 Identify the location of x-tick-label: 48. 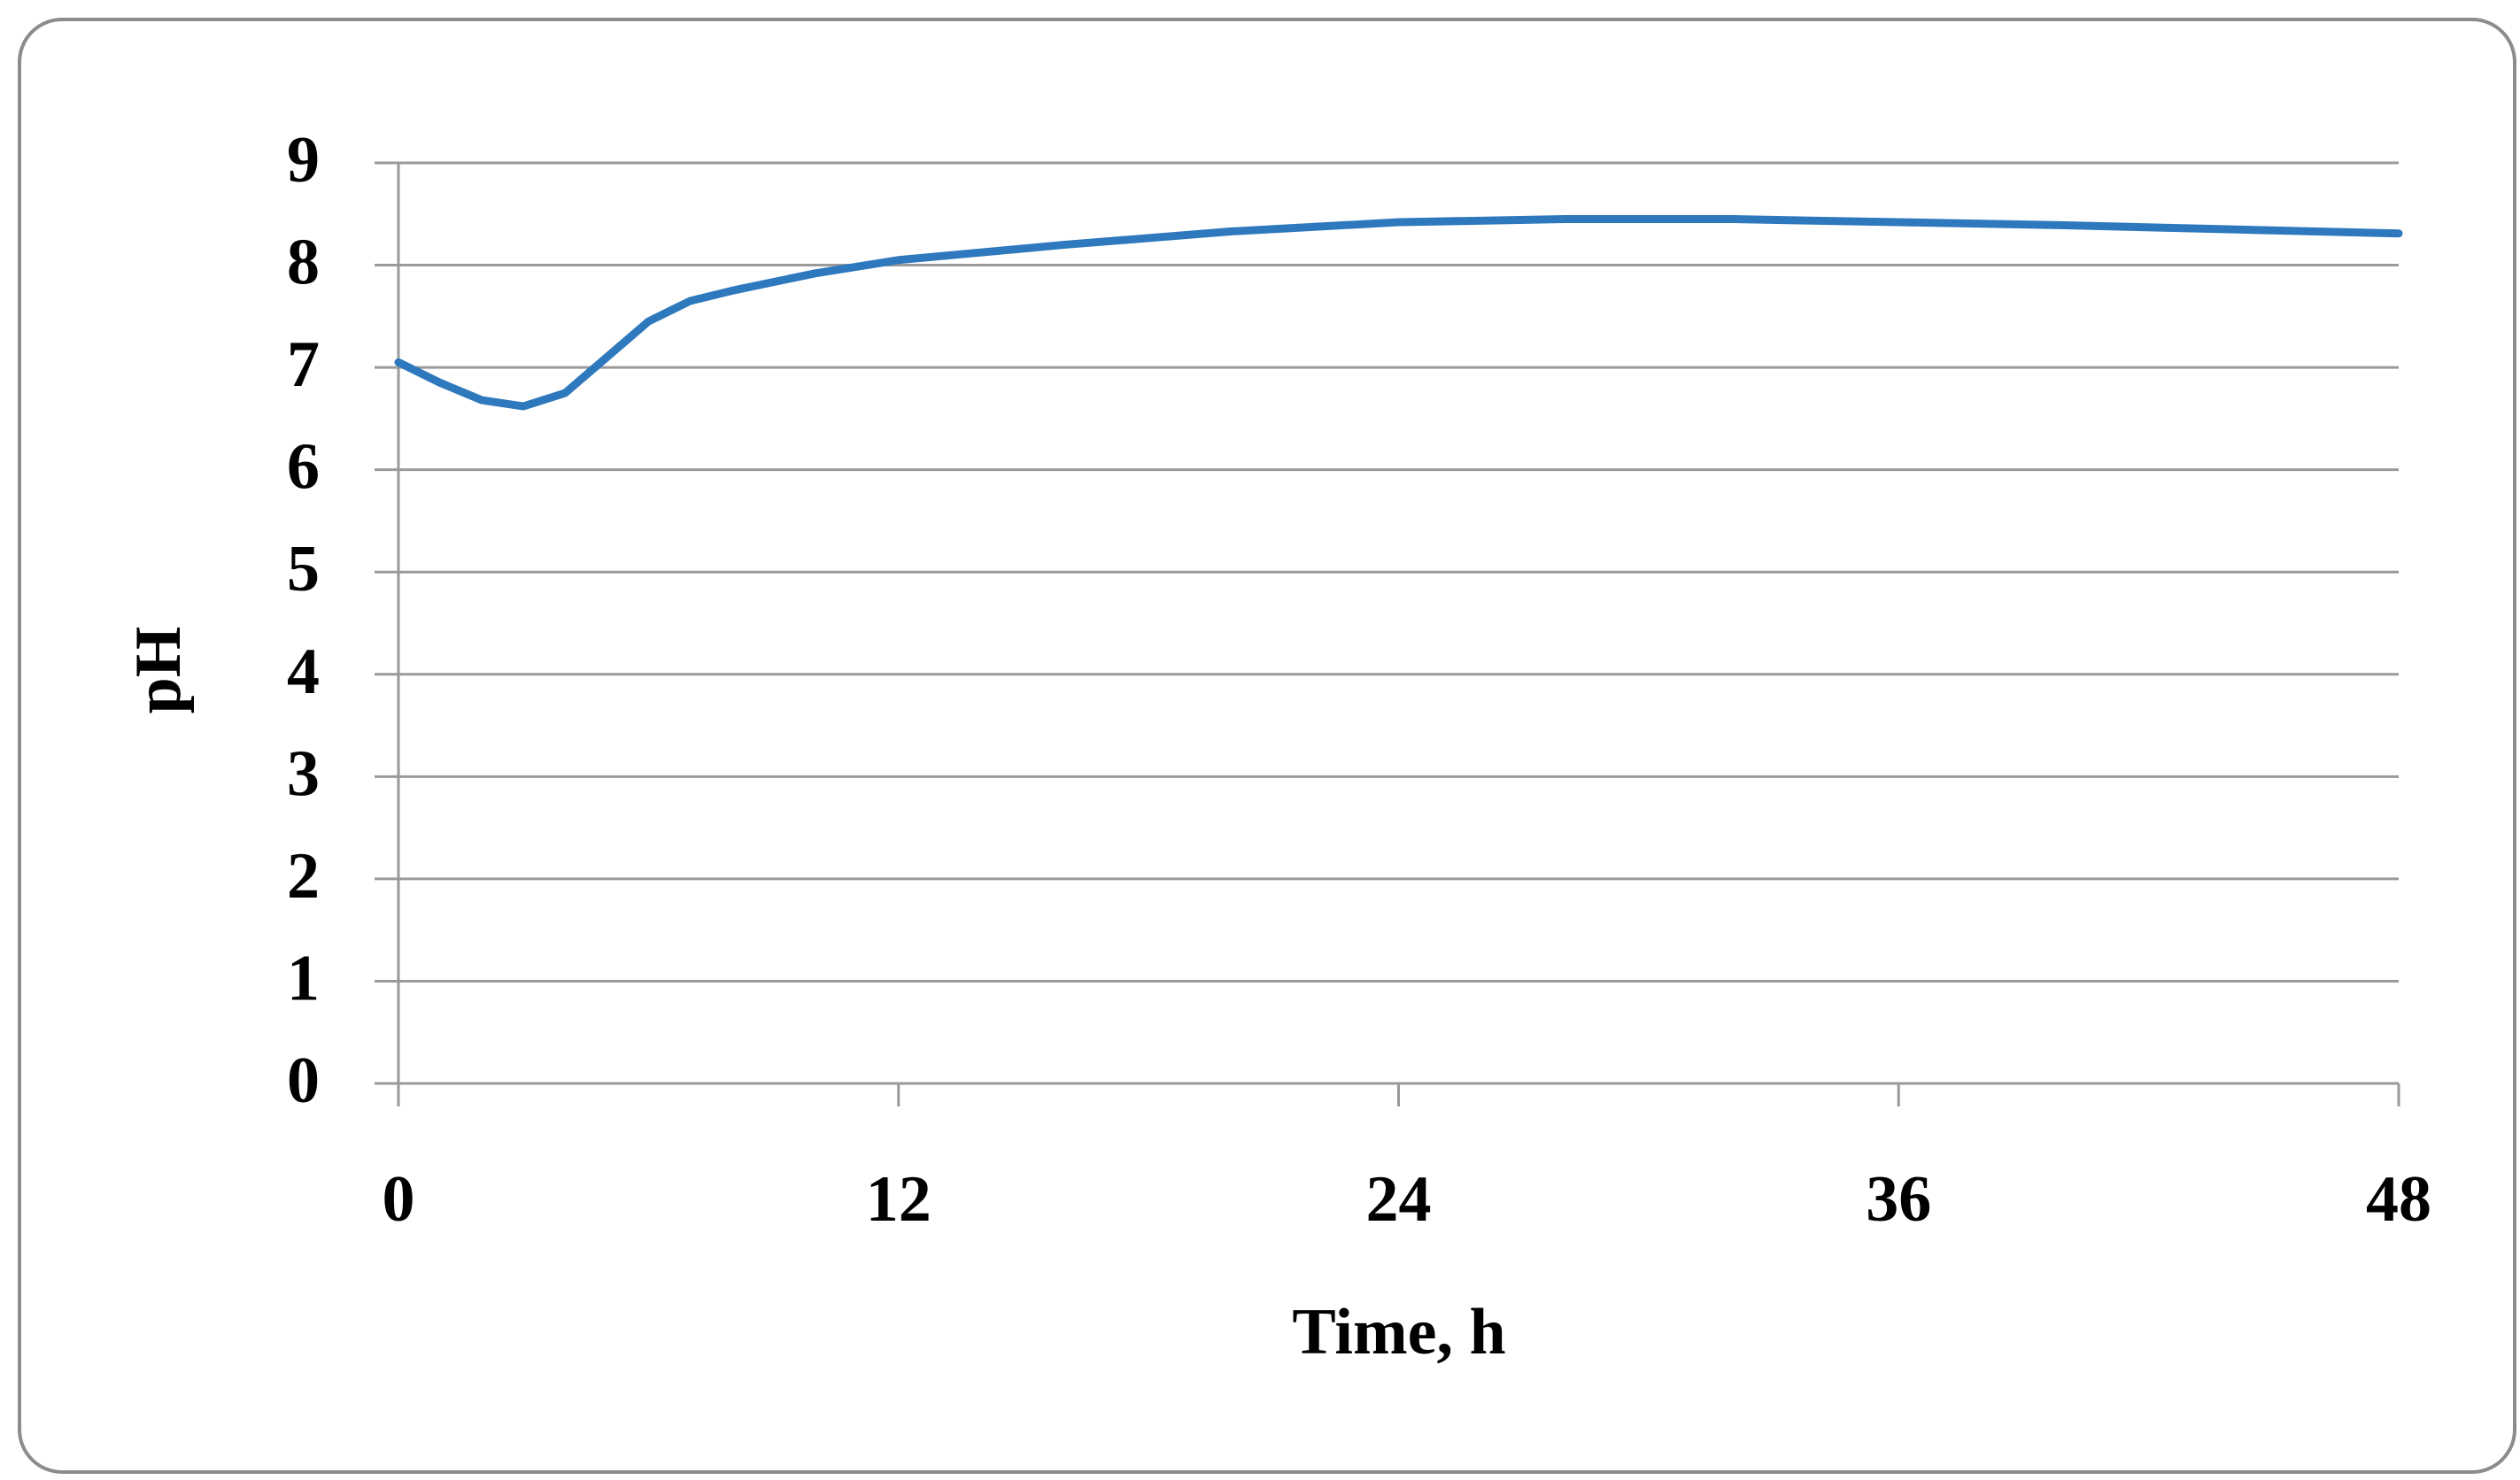
(2398, 1199).